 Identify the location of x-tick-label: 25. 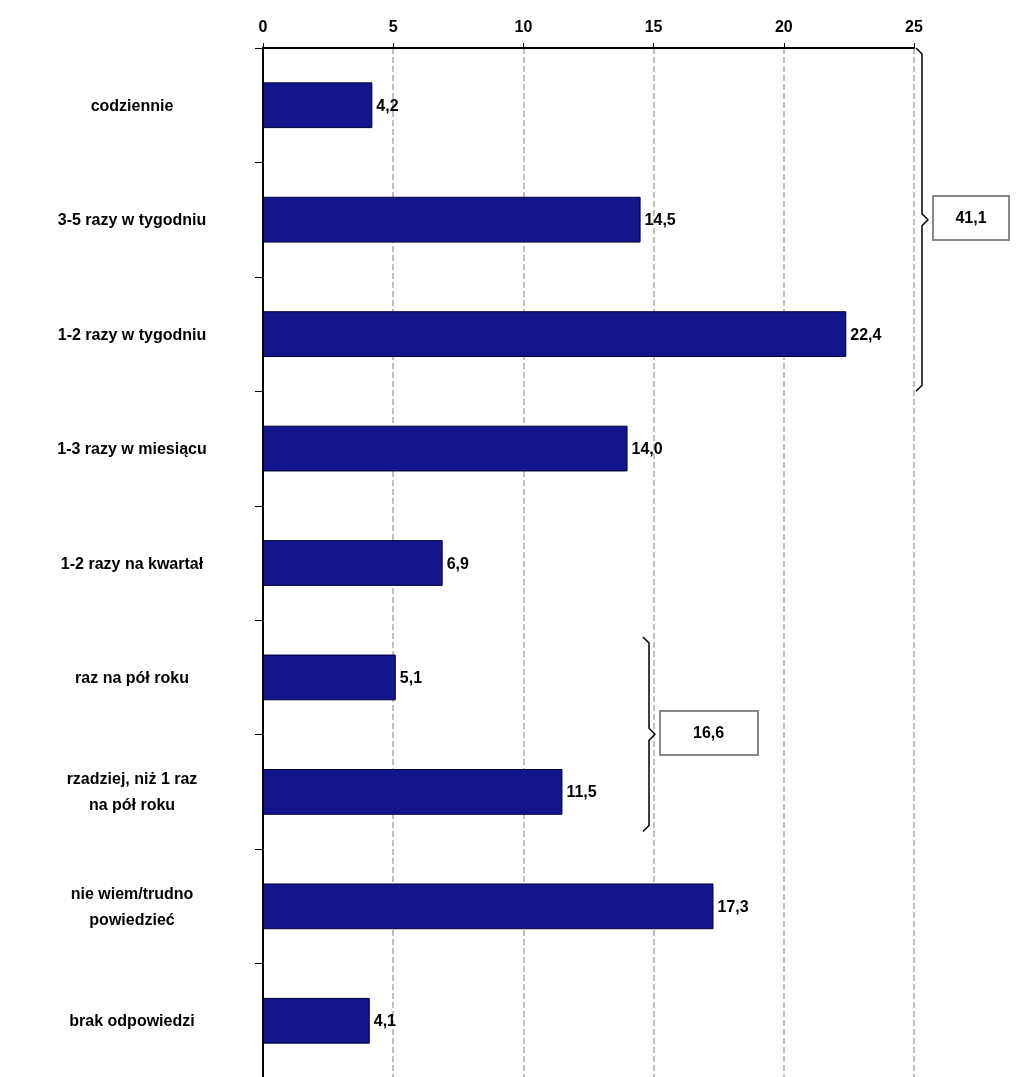
(914, 26).